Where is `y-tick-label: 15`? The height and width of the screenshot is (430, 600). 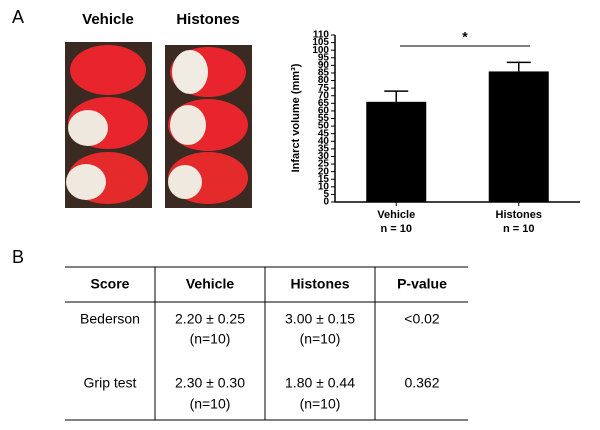
y-tick-label: 15 is located at coordinates (324, 179).